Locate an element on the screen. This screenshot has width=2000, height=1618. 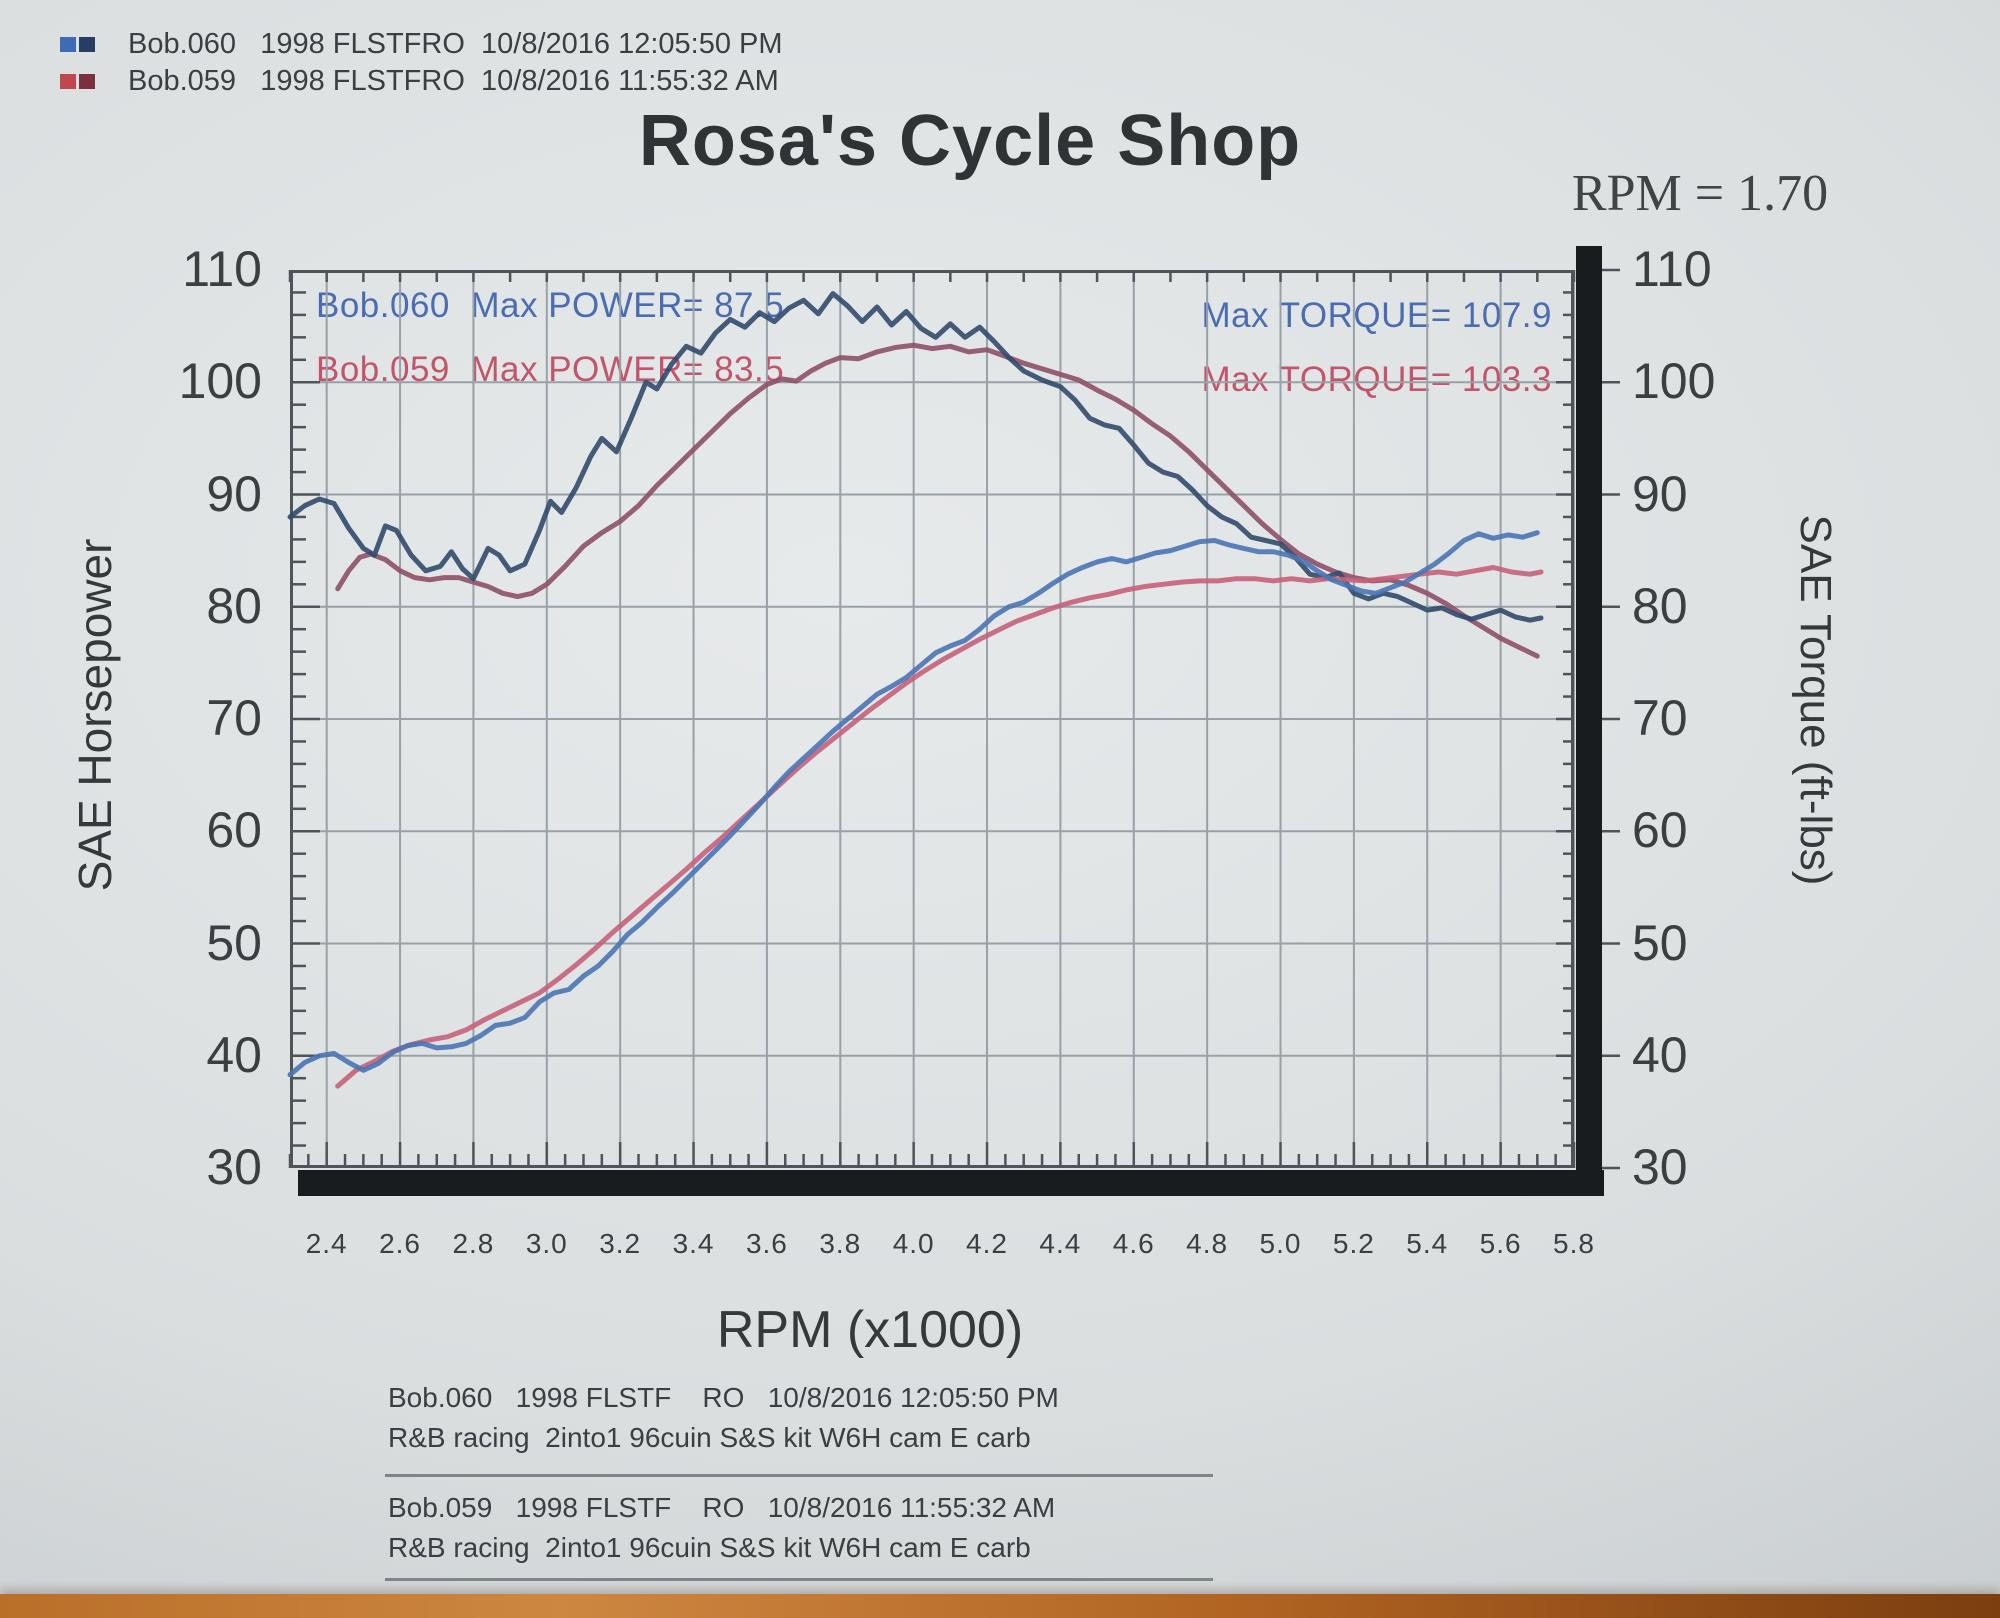
x-tick-label: 4.6 is located at coordinates (1133, 1243).